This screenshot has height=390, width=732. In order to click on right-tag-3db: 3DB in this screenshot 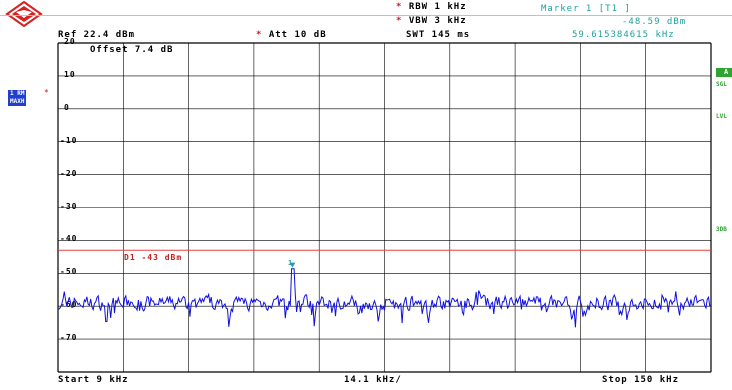, I will do `click(721, 229)`.